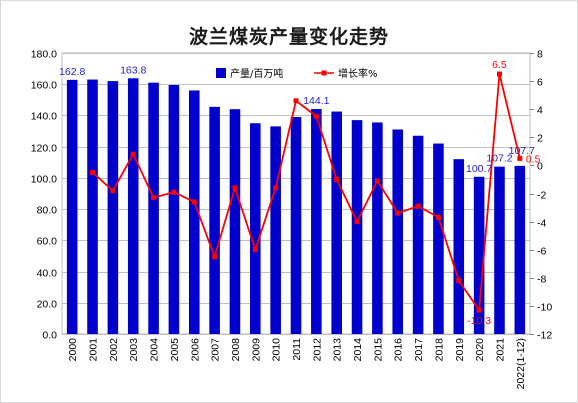 The height and width of the screenshot is (403, 578). Describe the element at coordinates (480, 350) in the screenshot. I see `x-tick-label: 2020` at that location.